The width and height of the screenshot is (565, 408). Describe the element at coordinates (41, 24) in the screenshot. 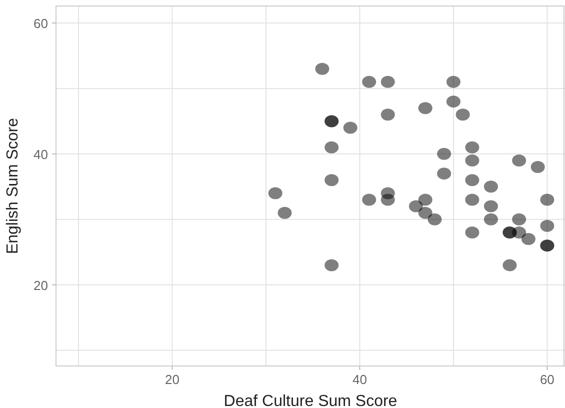

I see `y-tick-label: 60` at that location.